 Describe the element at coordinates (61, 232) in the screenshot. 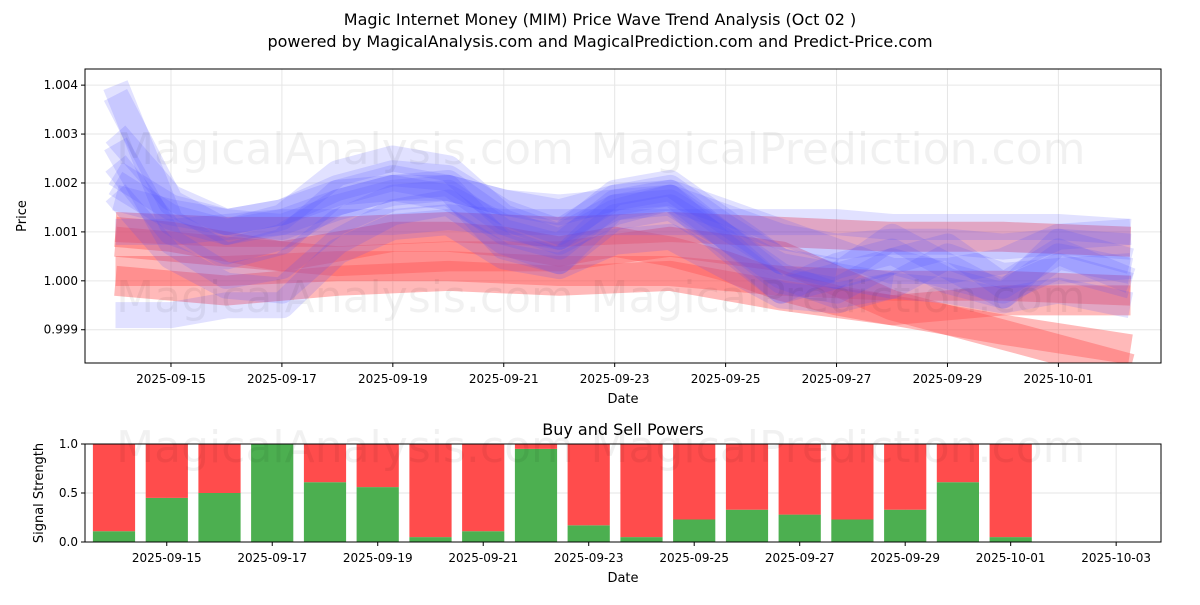

I see `top-y-tick-label: 1.001` at that location.